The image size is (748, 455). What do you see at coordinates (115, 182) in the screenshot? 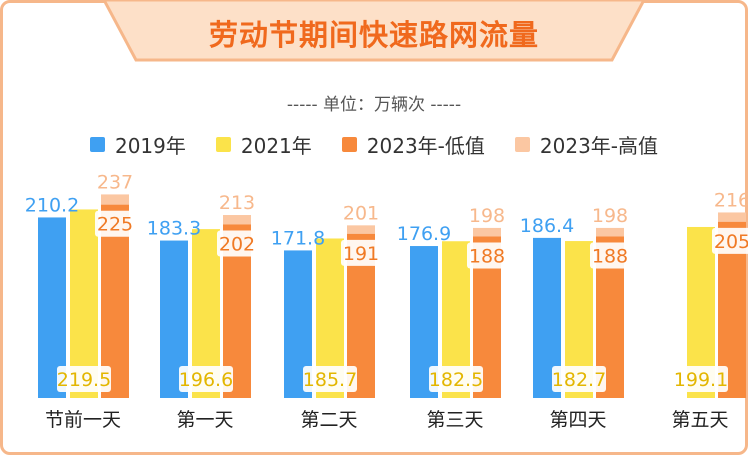
I see `data-label-2023-high: 237` at bounding box center [115, 182].